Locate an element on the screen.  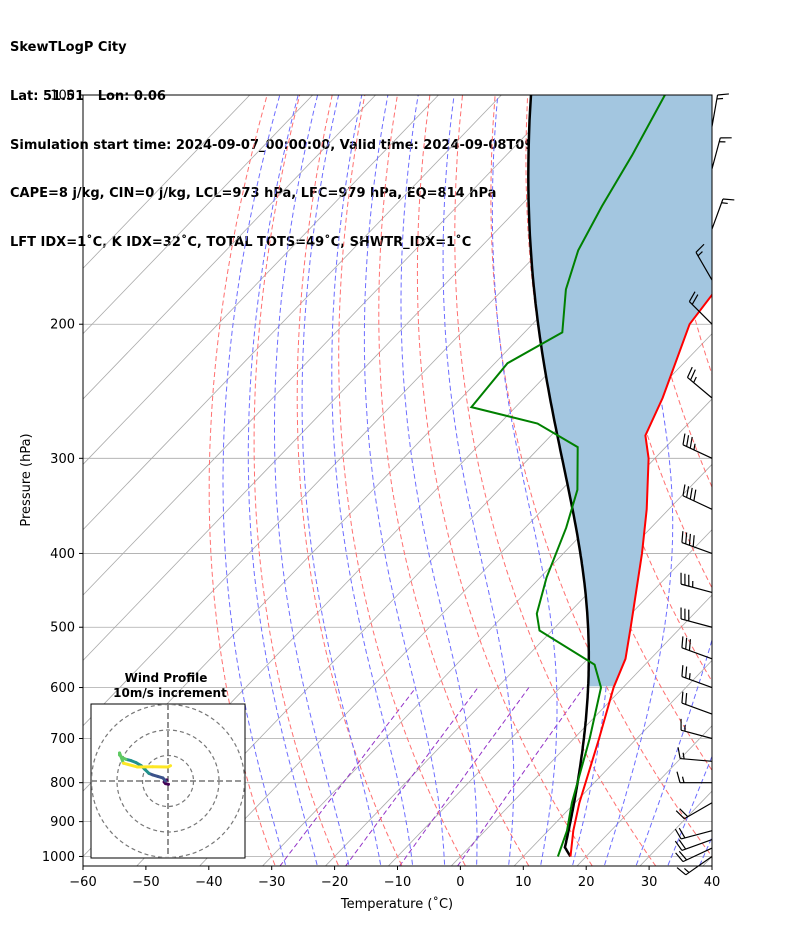
x-tick-label: −40 is located at coordinates (208, 882).